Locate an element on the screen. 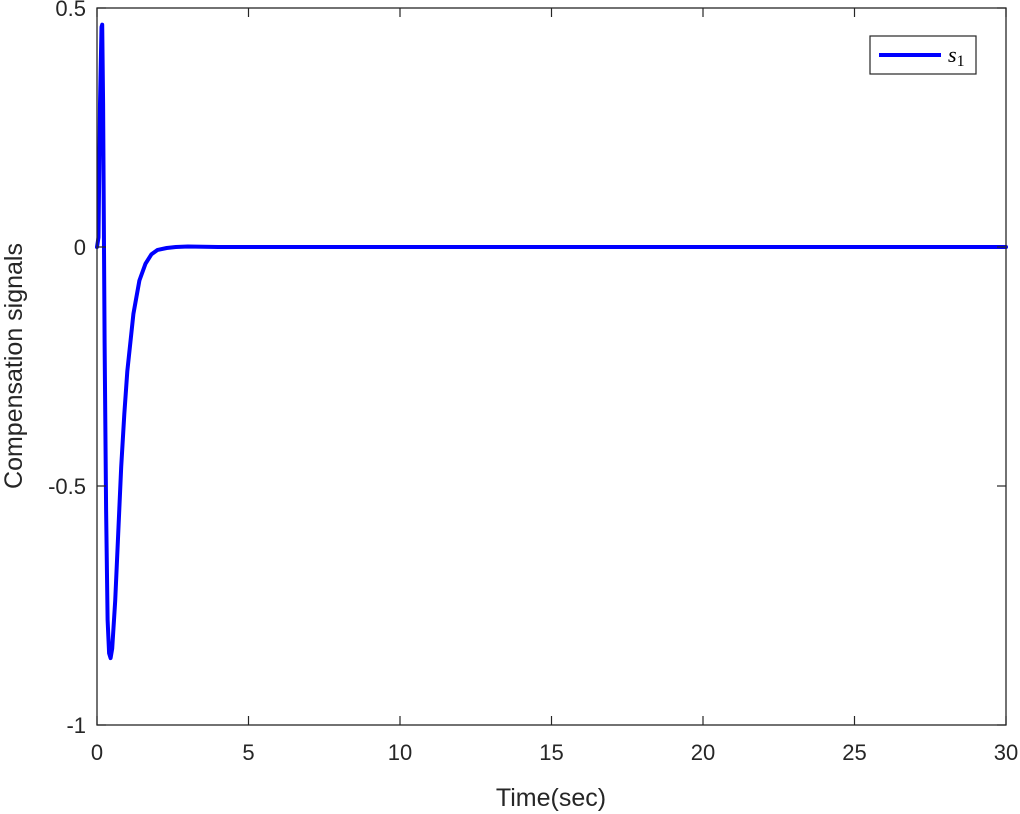  y-tick-labels: -1 -0.5 0 0.5 is located at coordinates (67, 369).